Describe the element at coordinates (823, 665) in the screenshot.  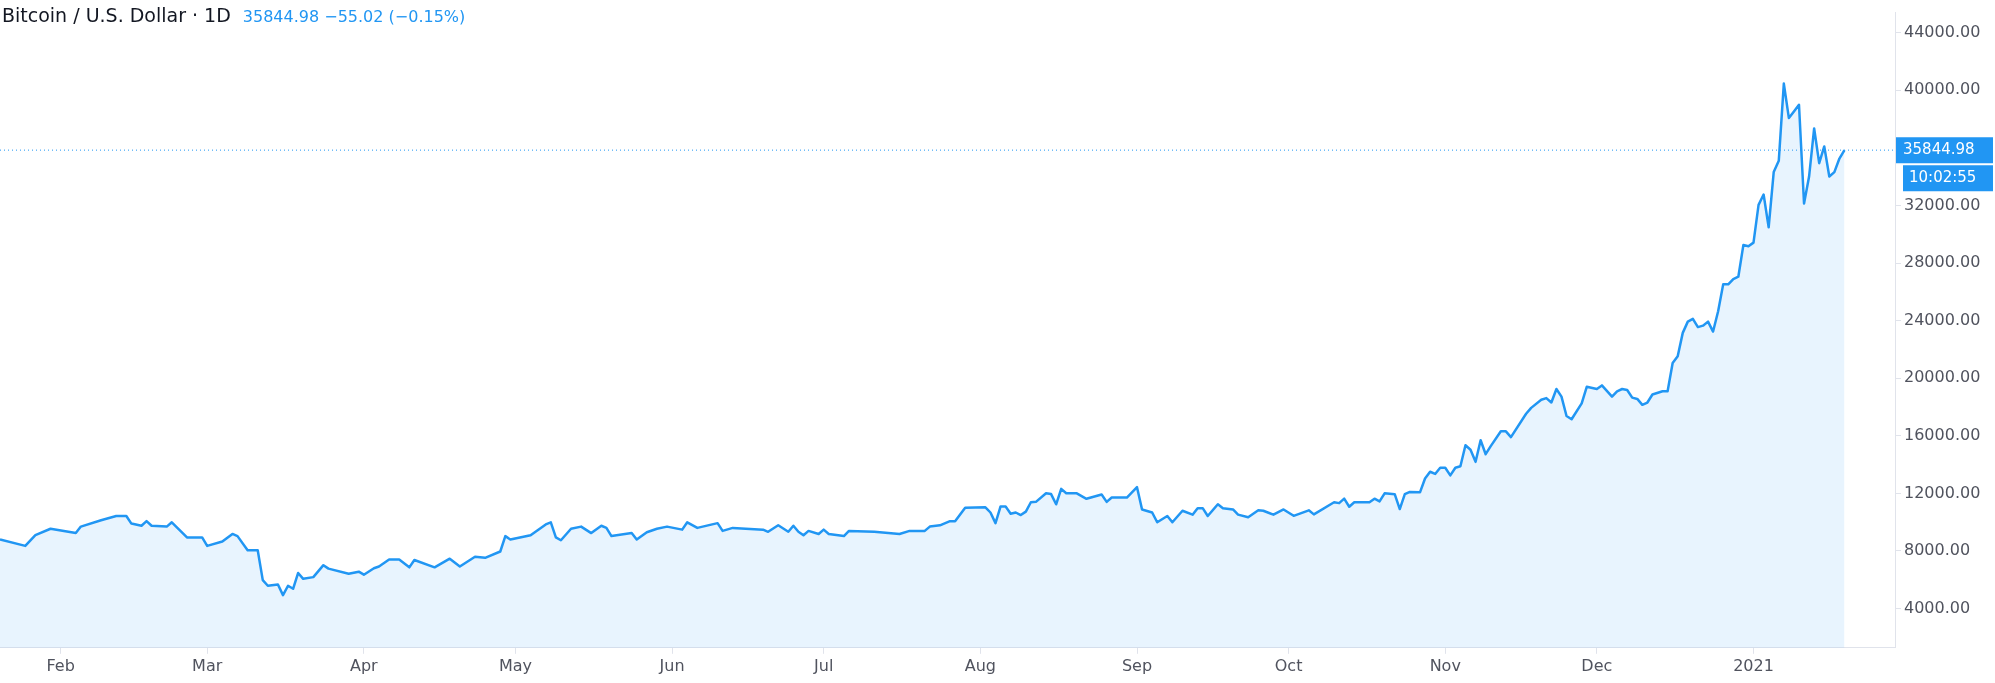
I see `x-tick-label: Jul` at that location.